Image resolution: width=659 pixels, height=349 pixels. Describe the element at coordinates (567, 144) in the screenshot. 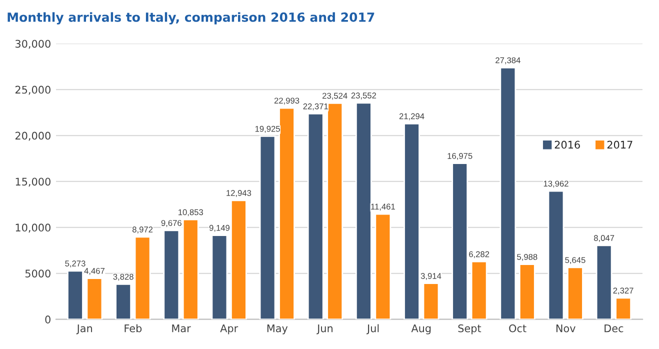

I see `legend-label: 2016` at that location.